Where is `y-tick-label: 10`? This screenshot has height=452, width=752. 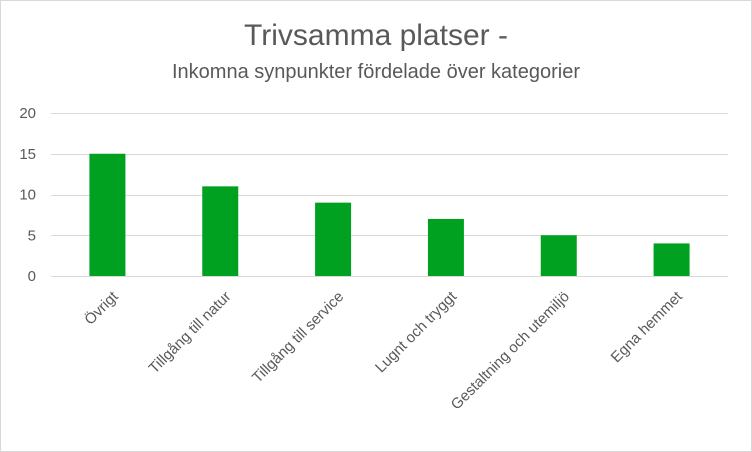 y-tick-label: 10 is located at coordinates (27, 195).